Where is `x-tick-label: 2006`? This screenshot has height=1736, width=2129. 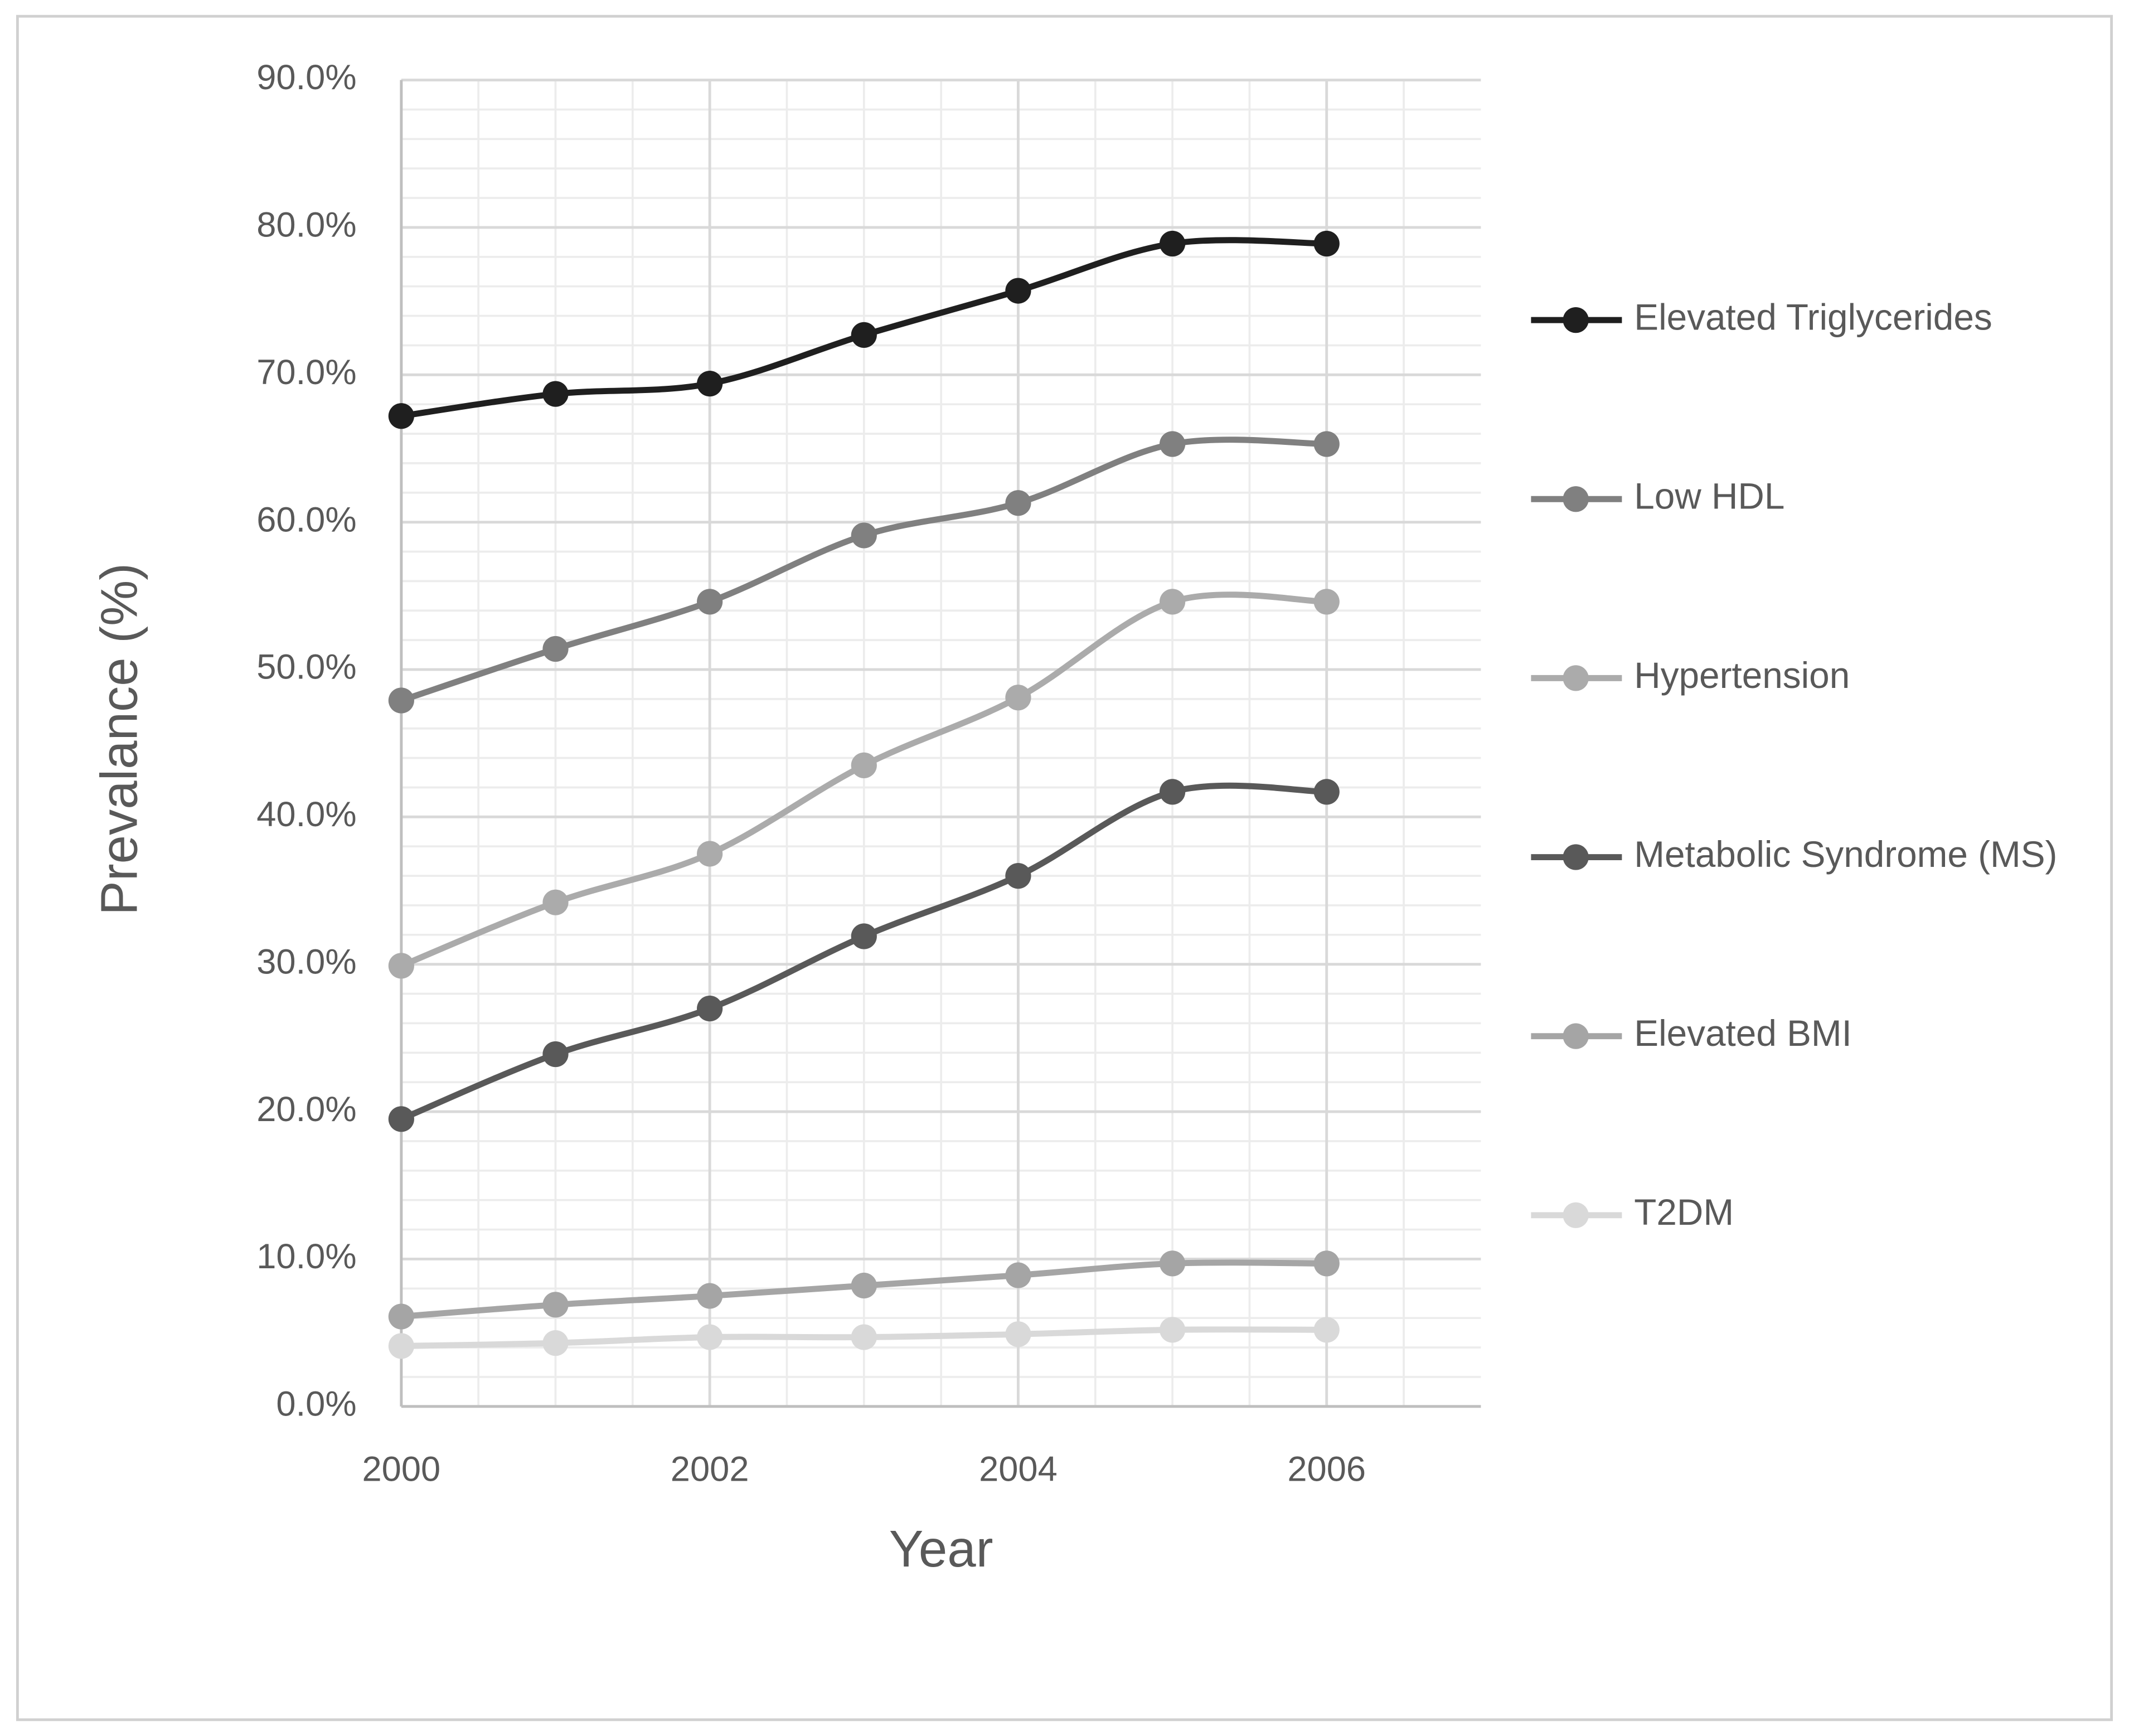
x-tick-label: 2006 is located at coordinates (1326, 1469).